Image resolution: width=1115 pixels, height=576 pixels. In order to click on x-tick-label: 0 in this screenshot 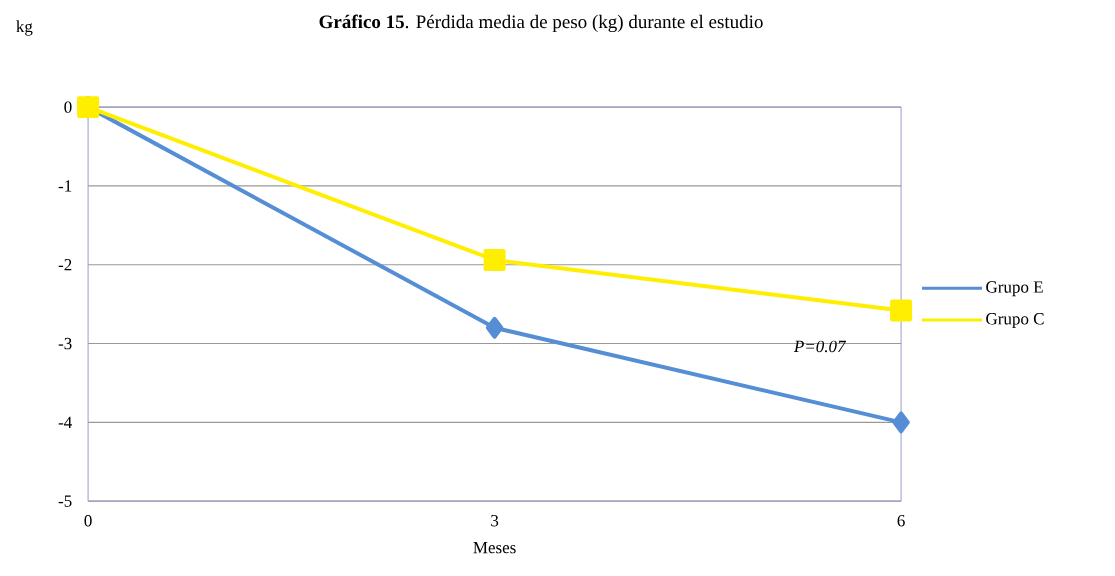, I will do `click(88, 520)`.